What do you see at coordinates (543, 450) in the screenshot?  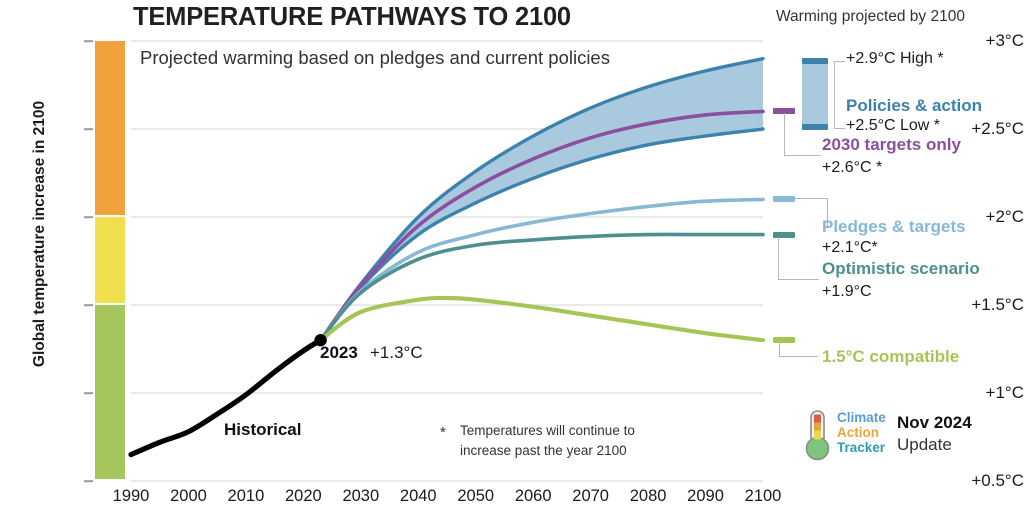 I see `footnote-line-2: increase past the year 2100` at bounding box center [543, 450].